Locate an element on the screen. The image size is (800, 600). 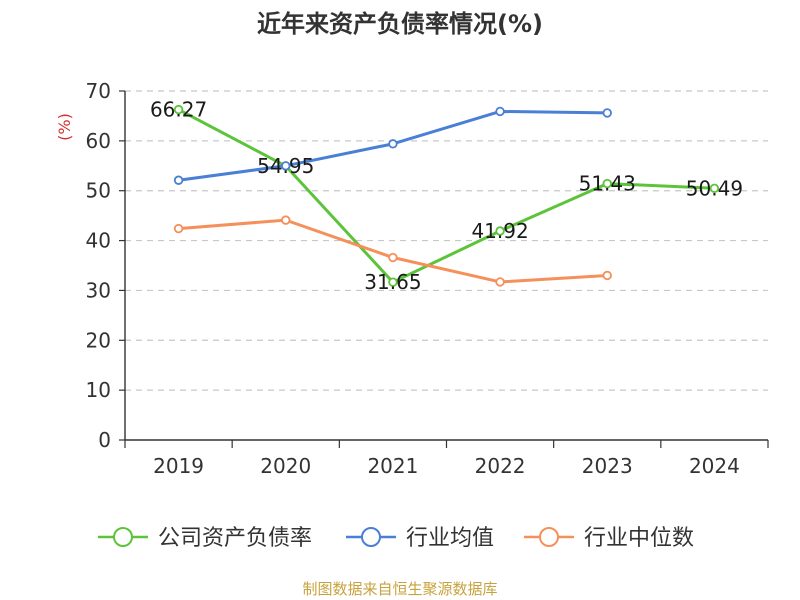
x-tick-label: 2021 is located at coordinates (392, 466).